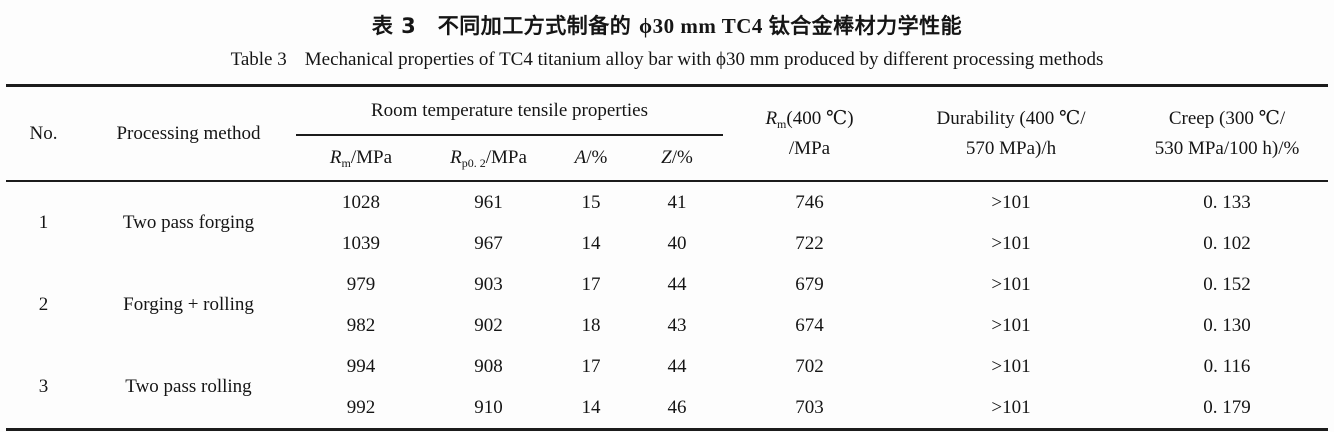 The height and width of the screenshot is (432, 1334). Describe the element at coordinates (865, 26) in the screenshot. I see `title-cn-suffix: 钛合金棒材力学性能` at that location.